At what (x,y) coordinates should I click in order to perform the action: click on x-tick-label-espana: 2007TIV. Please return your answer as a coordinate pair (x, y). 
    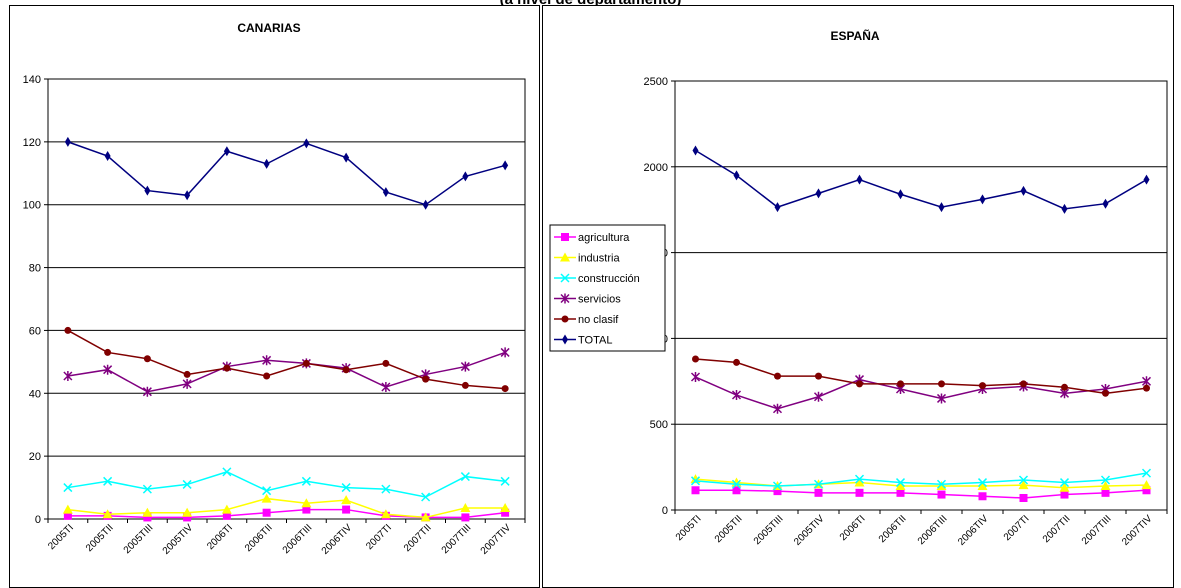
    Looking at the image, I should click on (1137, 530).